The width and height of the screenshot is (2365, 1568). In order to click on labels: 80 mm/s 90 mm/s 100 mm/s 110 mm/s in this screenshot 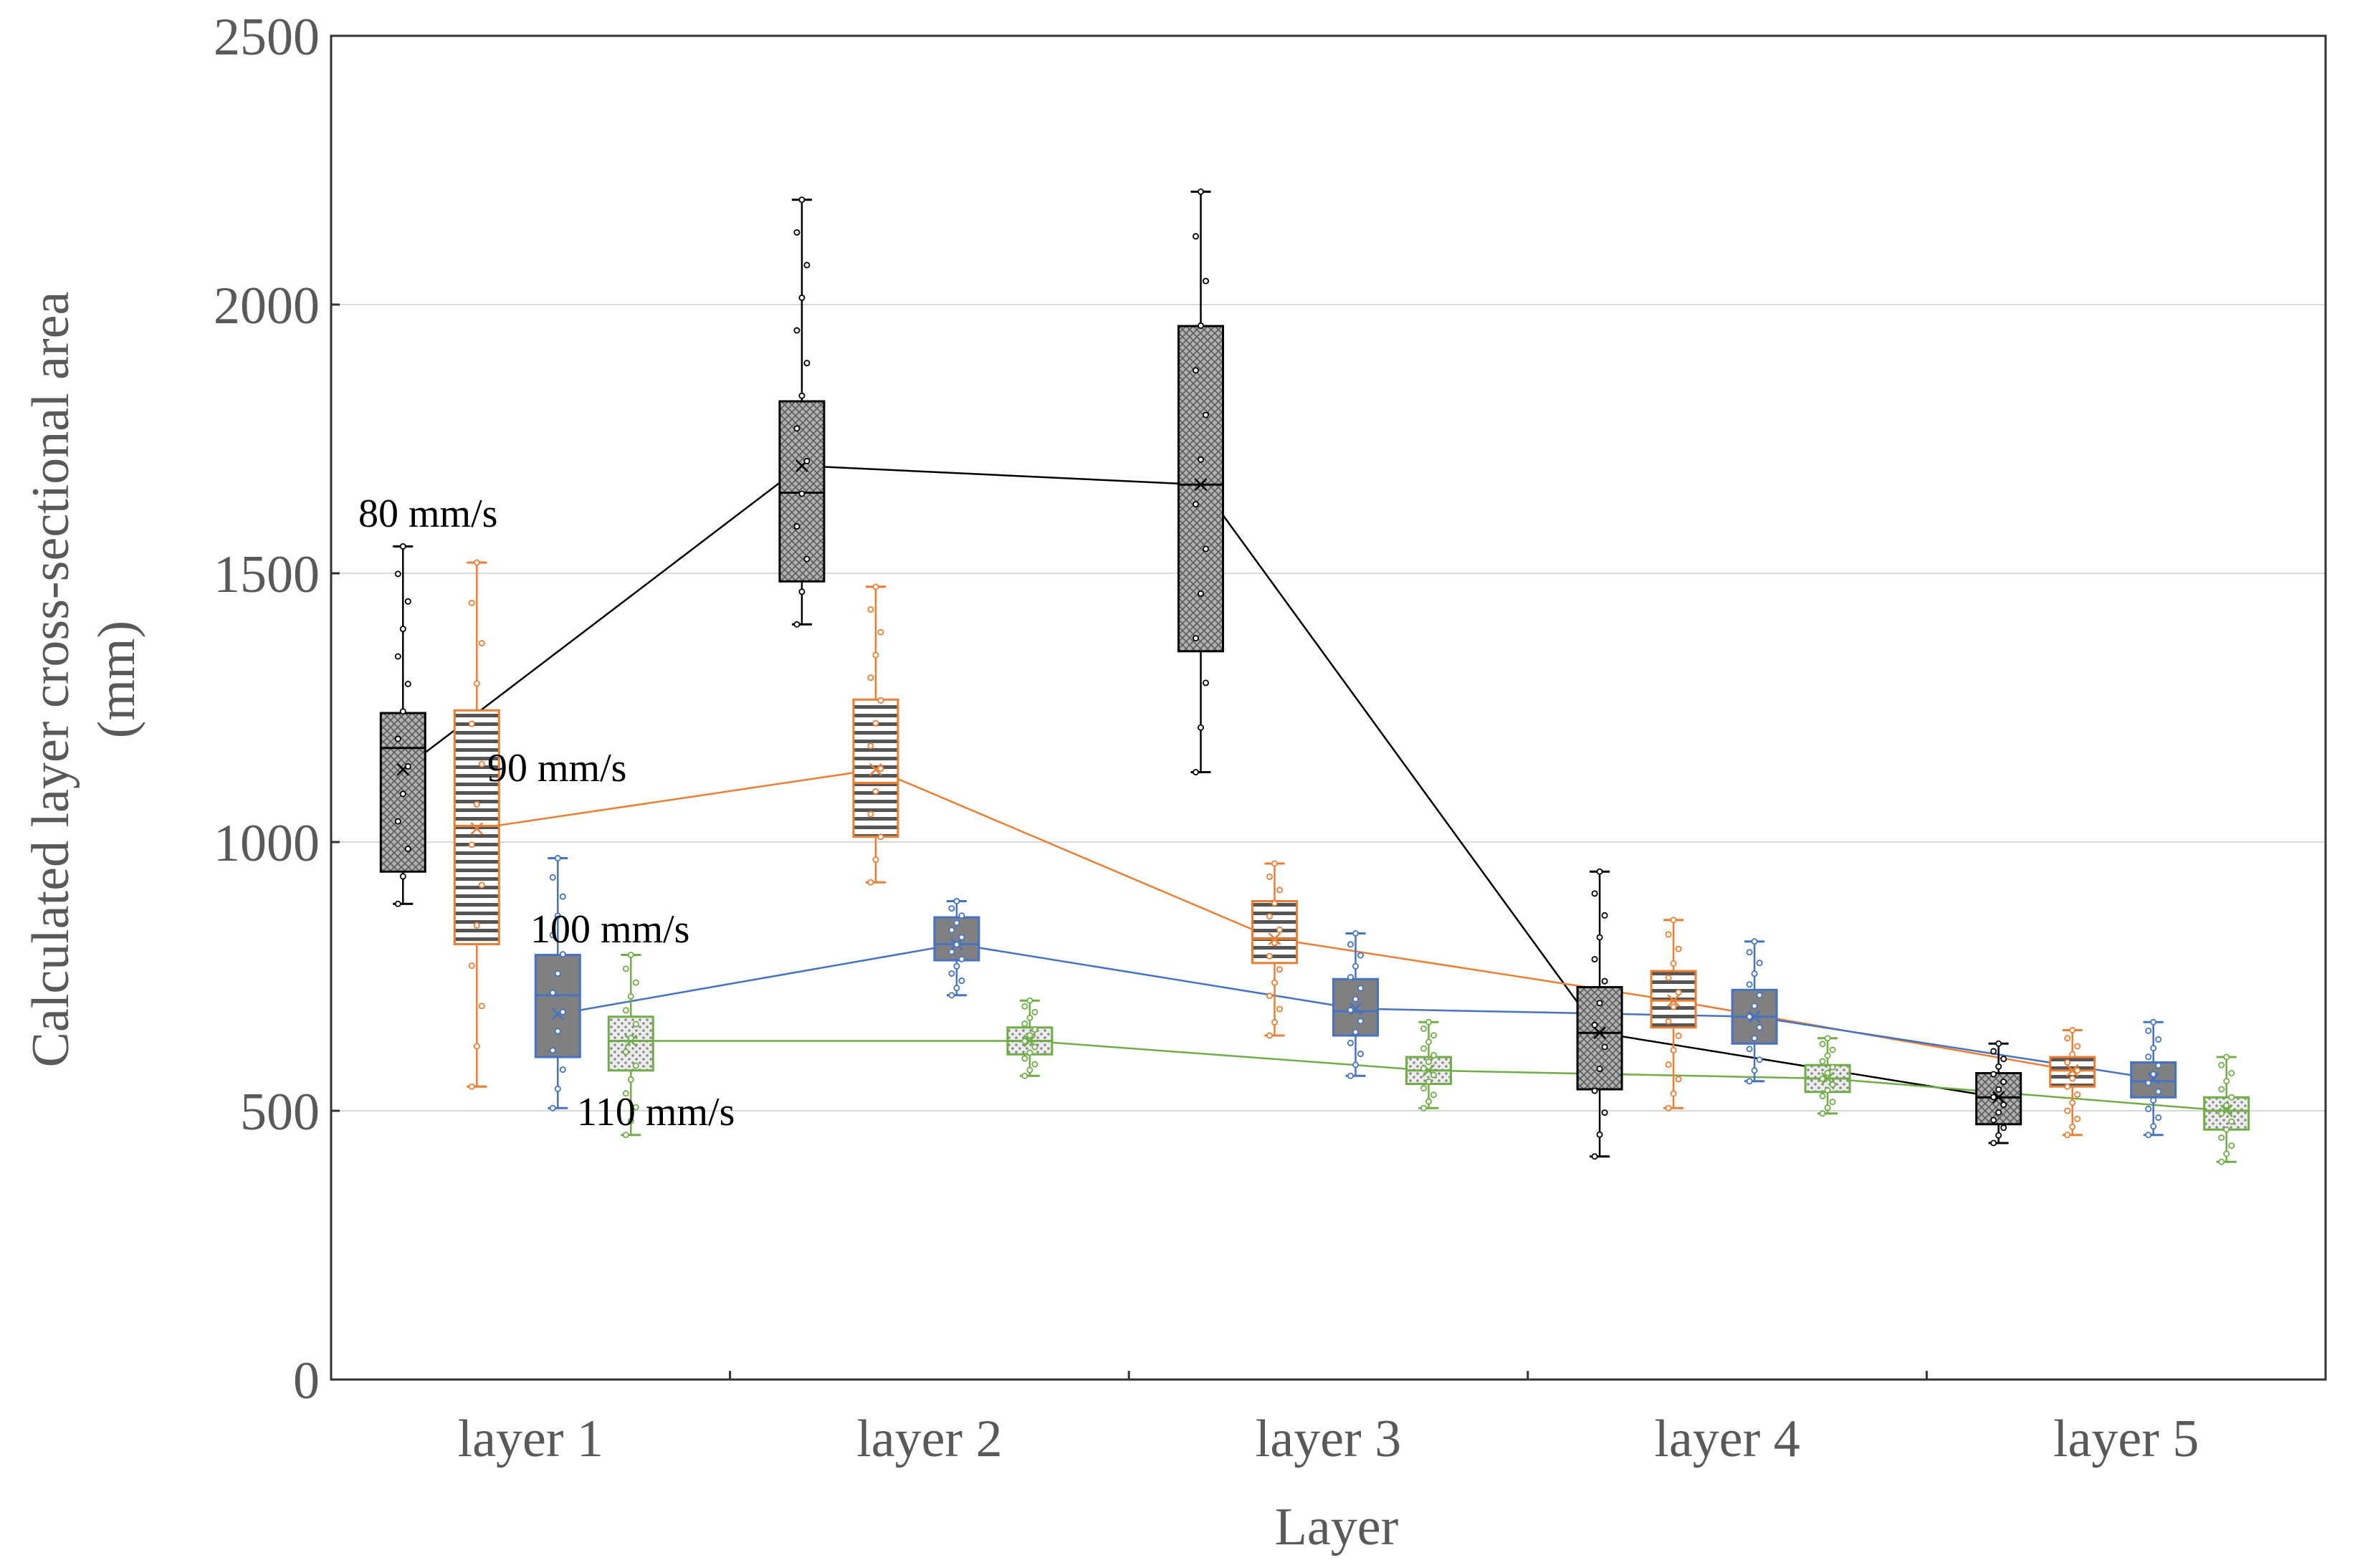, I will do `click(546, 813)`.